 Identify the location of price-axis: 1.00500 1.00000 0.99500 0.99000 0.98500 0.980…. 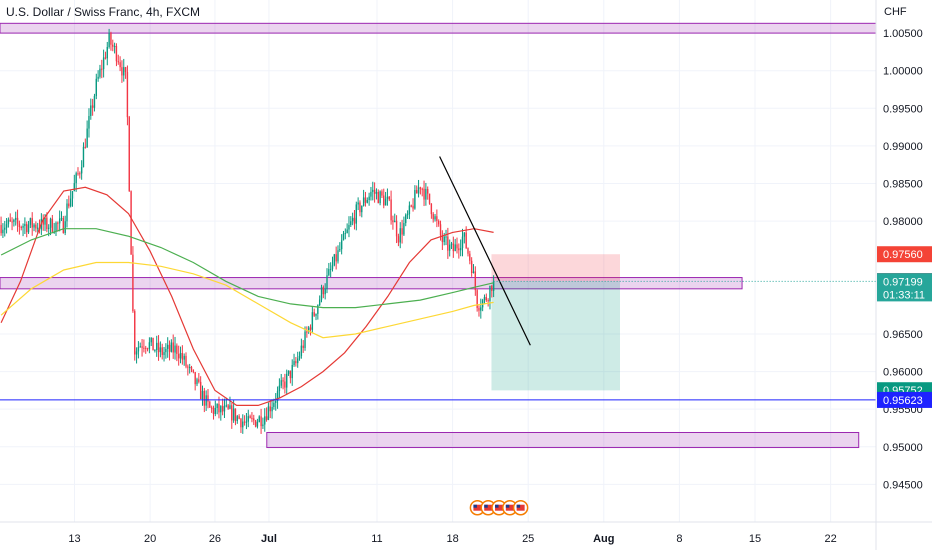
(899, 275).